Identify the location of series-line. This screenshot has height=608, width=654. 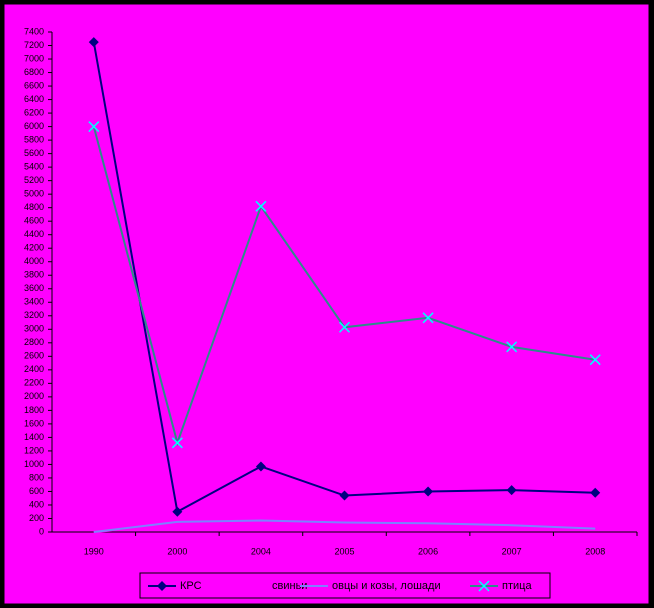
(344, 526).